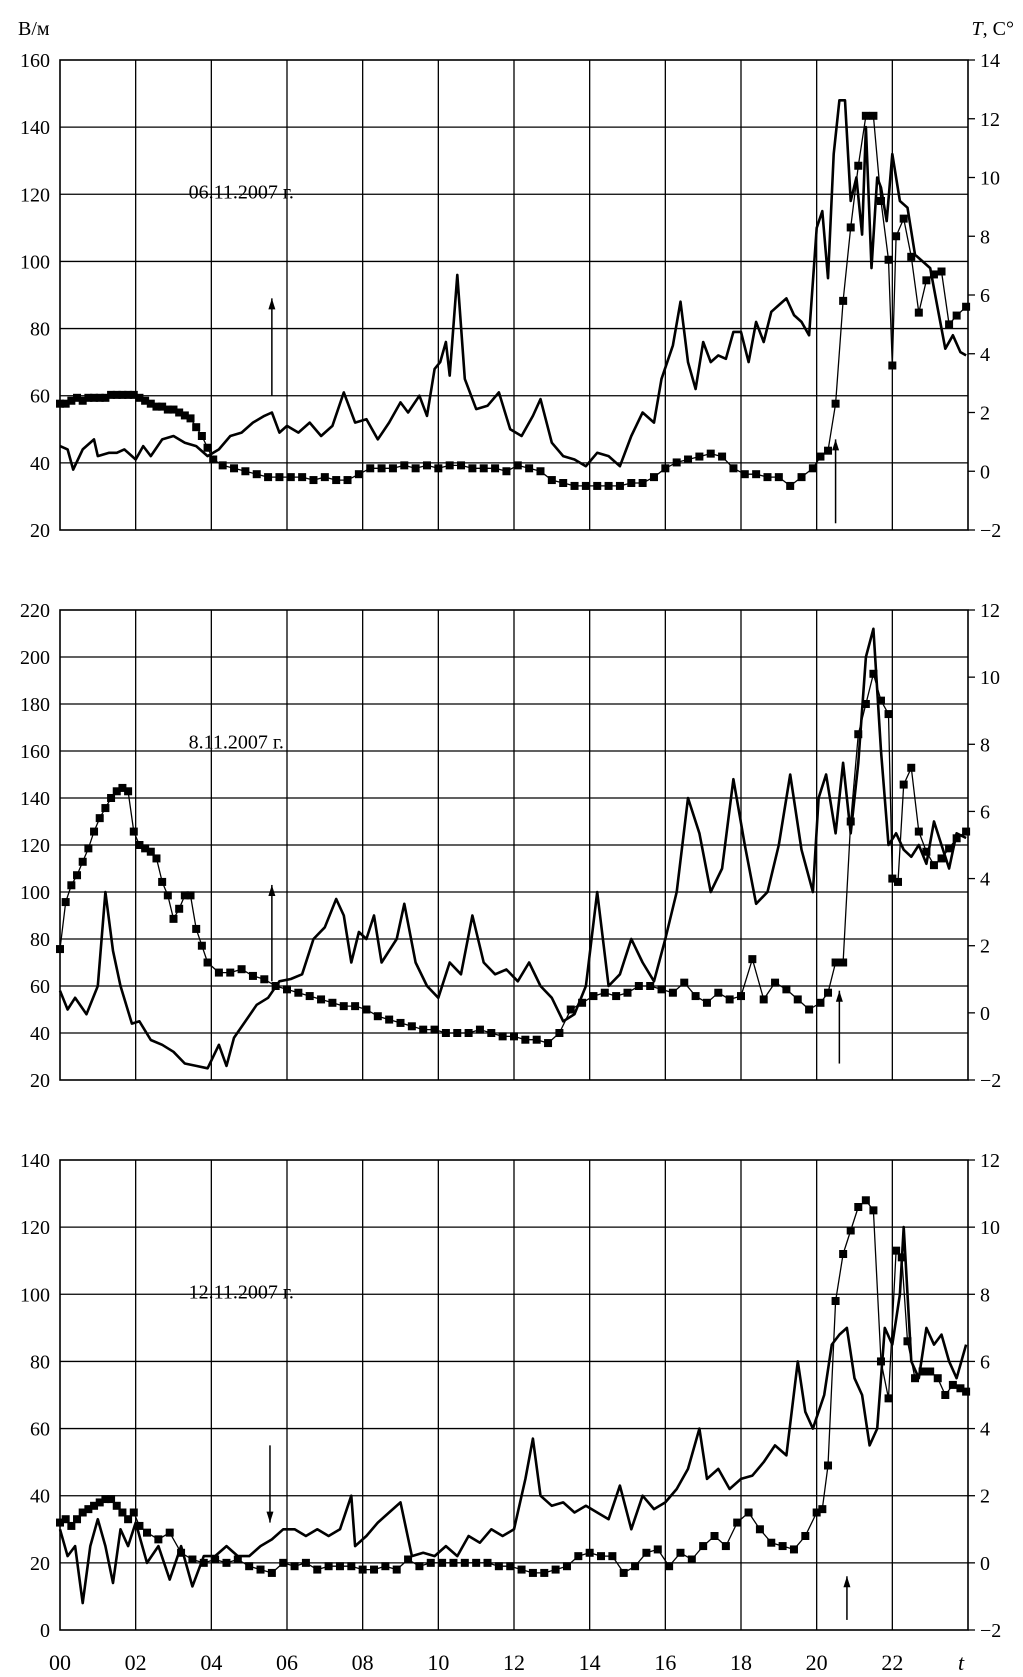 Image resolution: width=1023 pixels, height=1677 pixels. I want to click on right-tick-label: −2, so click(990, 1631).